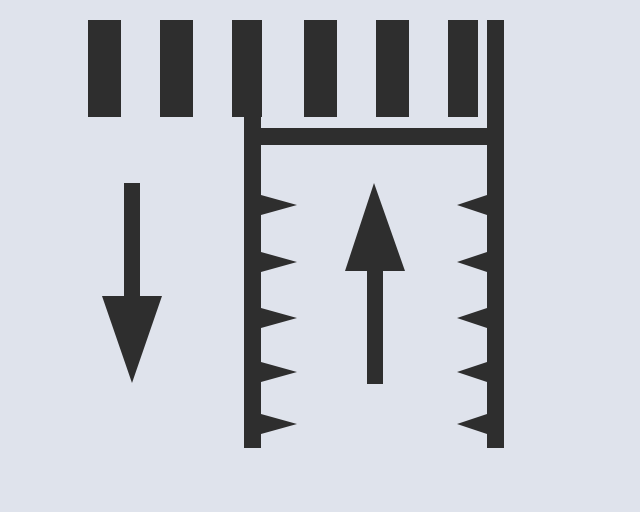  I want to click on down-arrow, so click(132, 283).